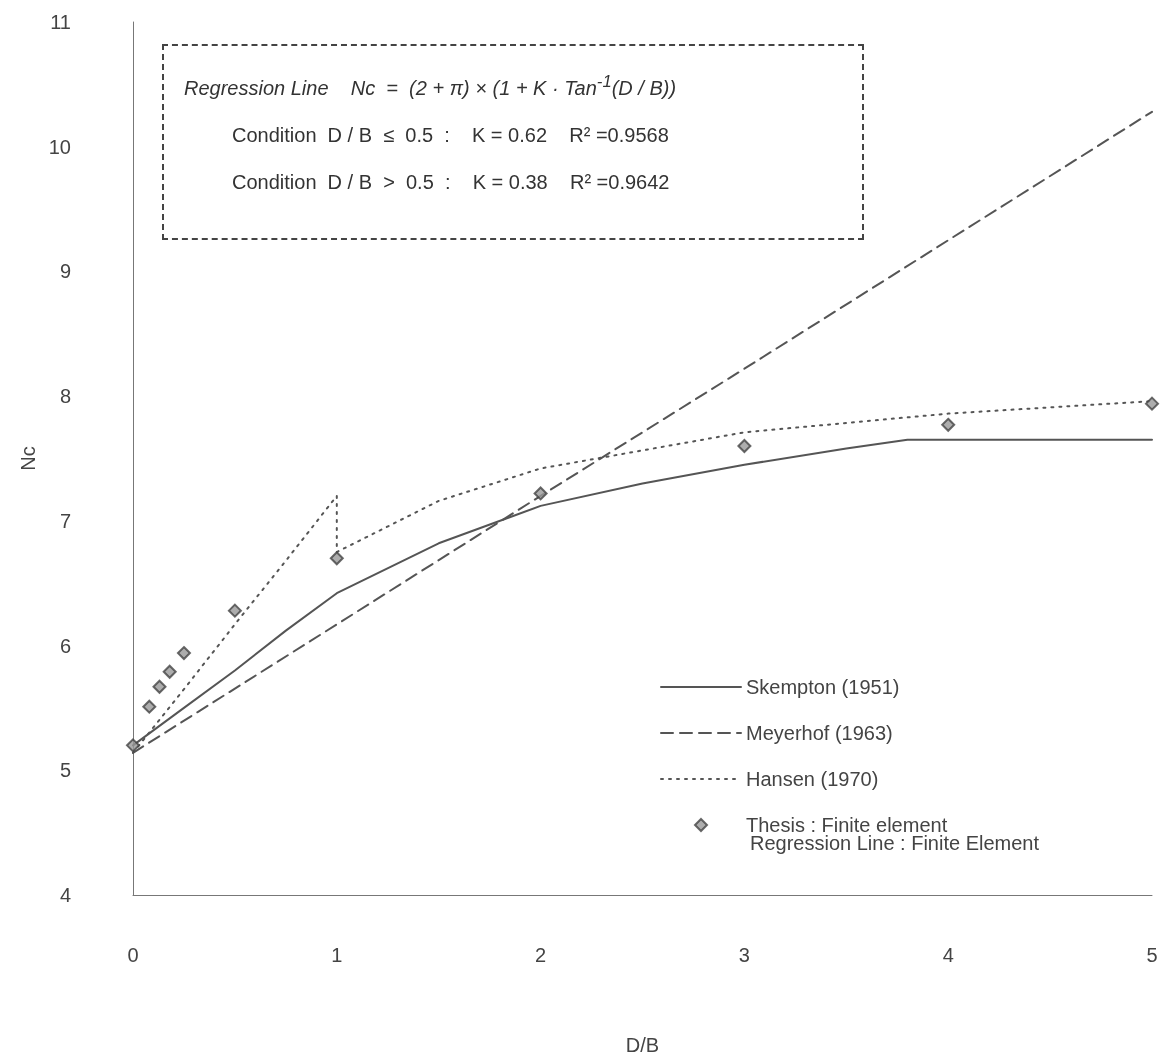 Image resolution: width=1168 pixels, height=1060 pixels. Describe the element at coordinates (133, 955) in the screenshot. I see `x-tick-label: 0` at that location.